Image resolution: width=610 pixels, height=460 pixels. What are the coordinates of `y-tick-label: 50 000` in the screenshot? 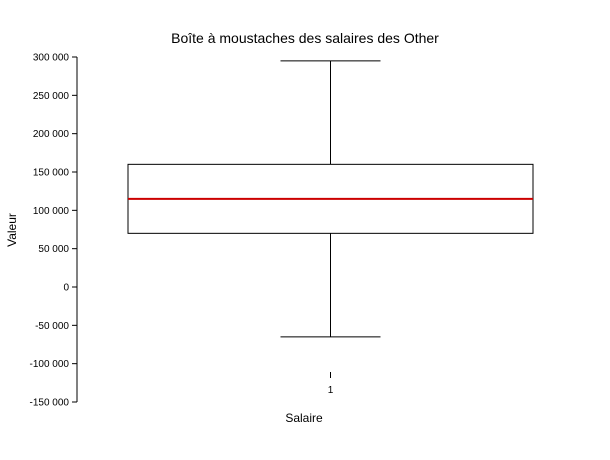 It's located at (53, 249).